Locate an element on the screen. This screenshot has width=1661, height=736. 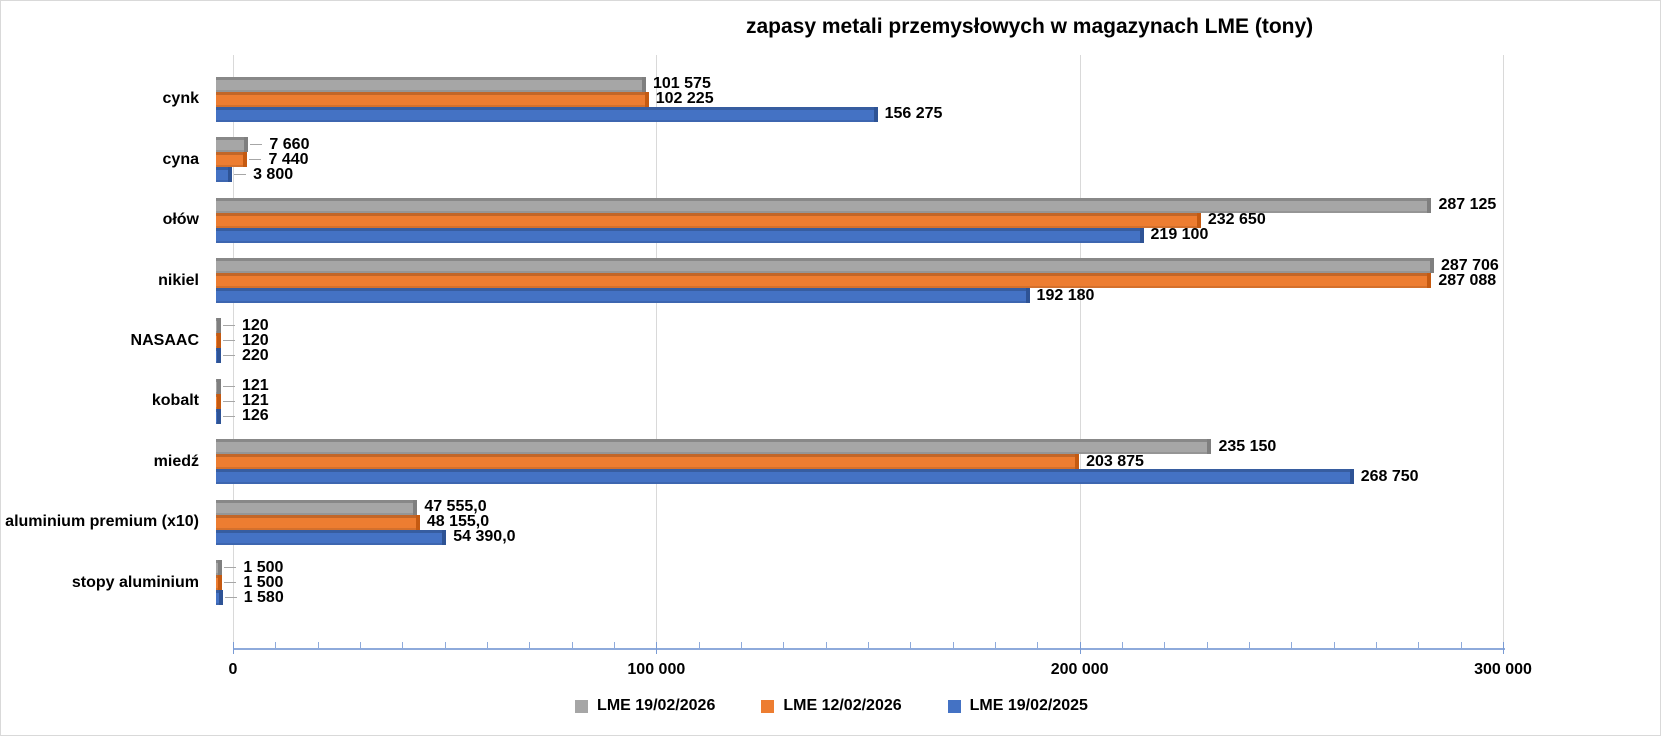
bars-group: 235 150 203 875 268 750 is located at coordinates (938, 461).